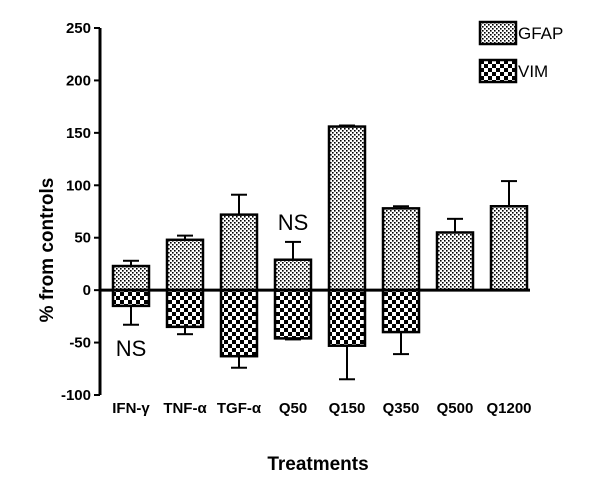 This screenshot has height=497, width=600. I want to click on annotations-layer: NS NS, so click(212, 285).